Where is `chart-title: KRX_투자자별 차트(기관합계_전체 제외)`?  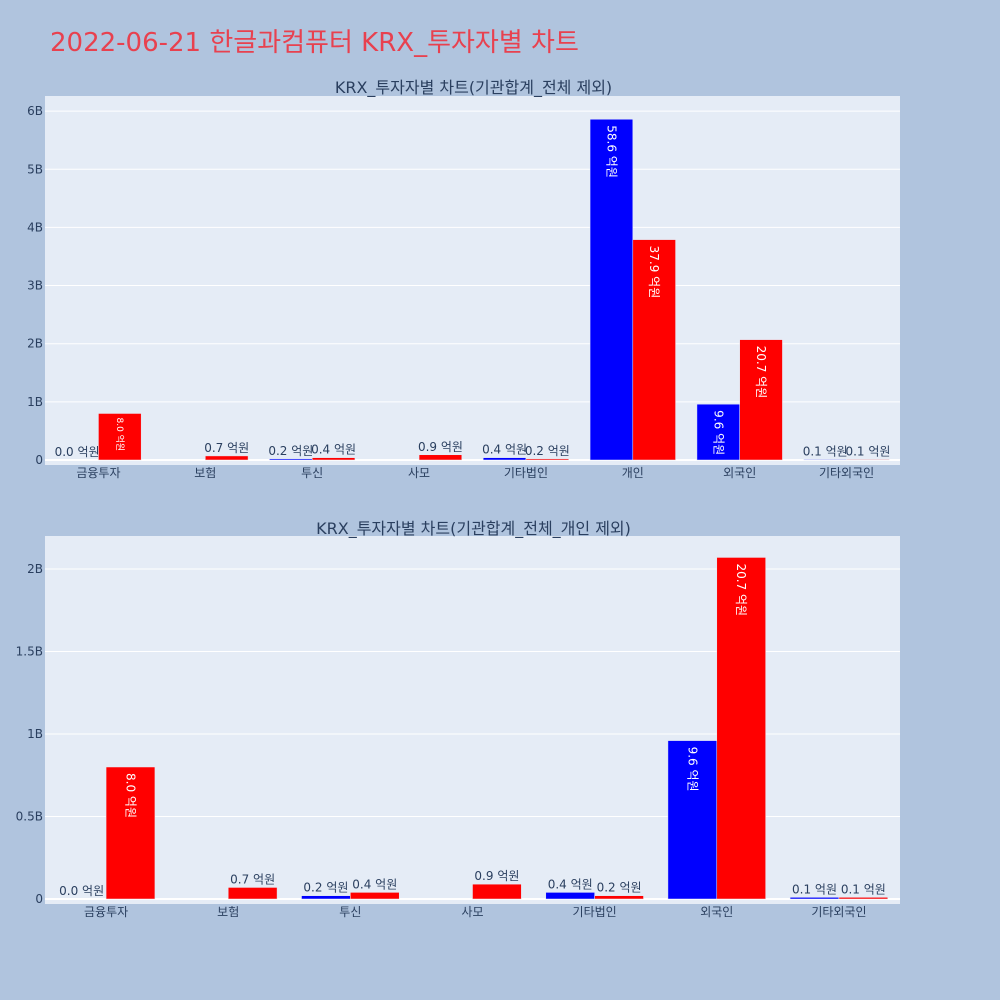
chart-title: KRX_투자자별 차트(기관합계_전체 제외) is located at coordinates (473, 88).